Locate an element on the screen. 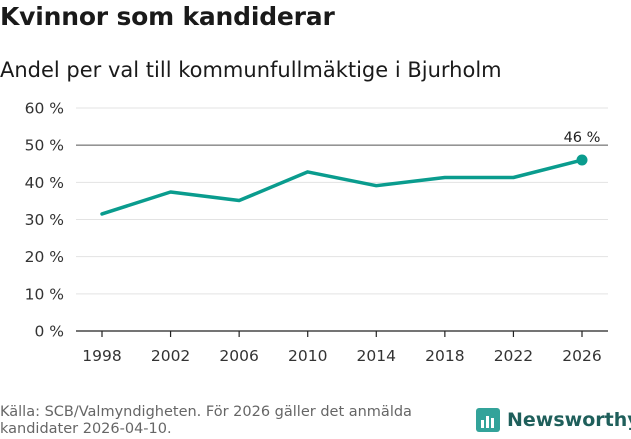  newsworthy-brand-name: Newsworthy is located at coordinates (569, 420).